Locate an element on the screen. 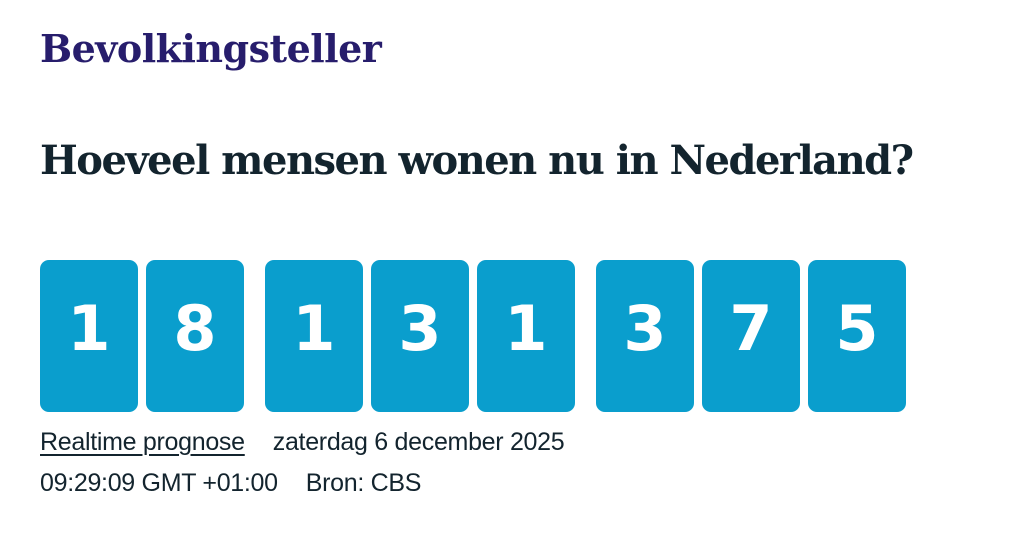  meta-line-time: 09:29:09 GMT +01:00 Bron: CBS is located at coordinates (509, 483).